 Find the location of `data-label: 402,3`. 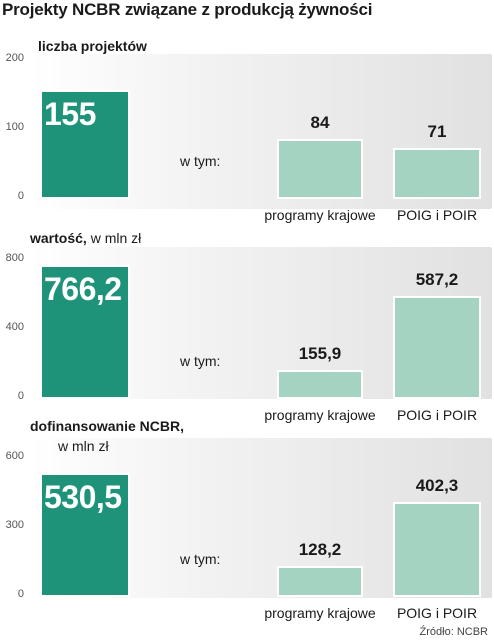

data-label: 402,3 is located at coordinates (437, 486).